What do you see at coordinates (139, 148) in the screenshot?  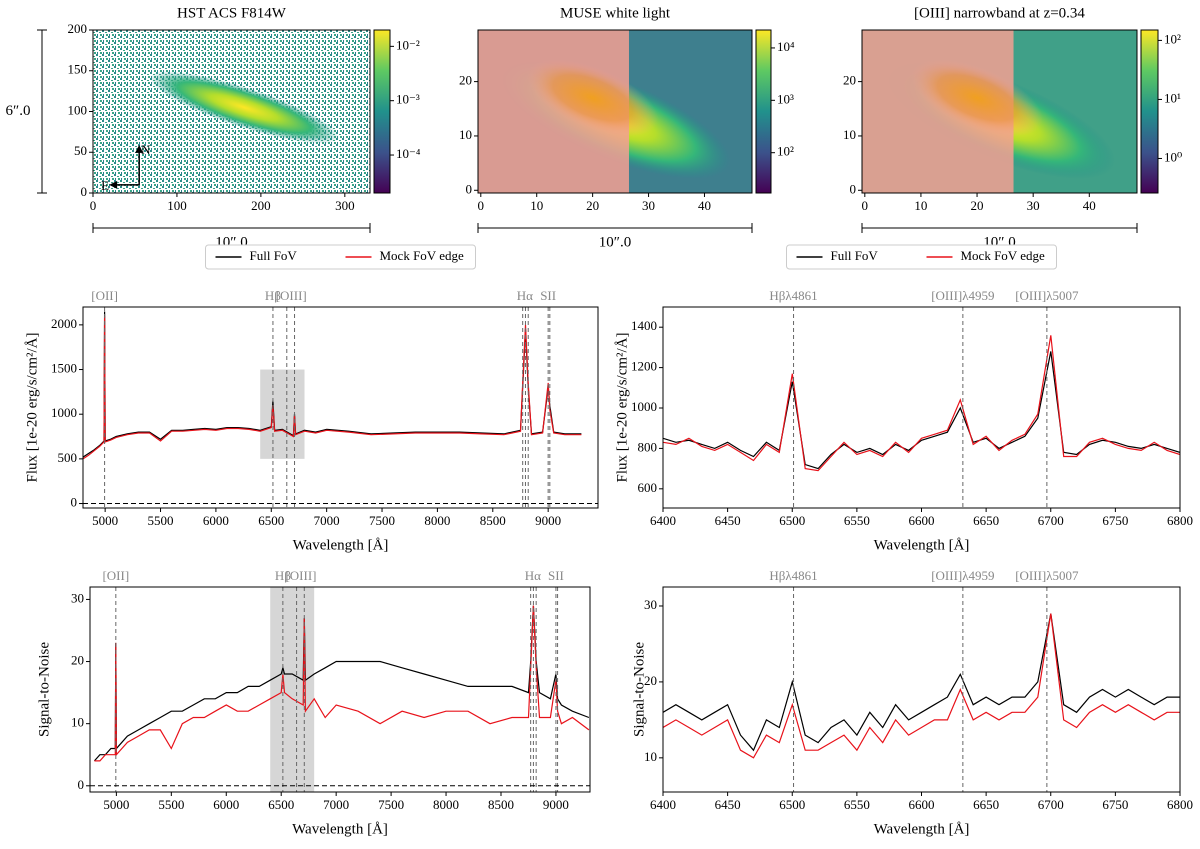 I see `arrow-head` at bounding box center [139, 148].